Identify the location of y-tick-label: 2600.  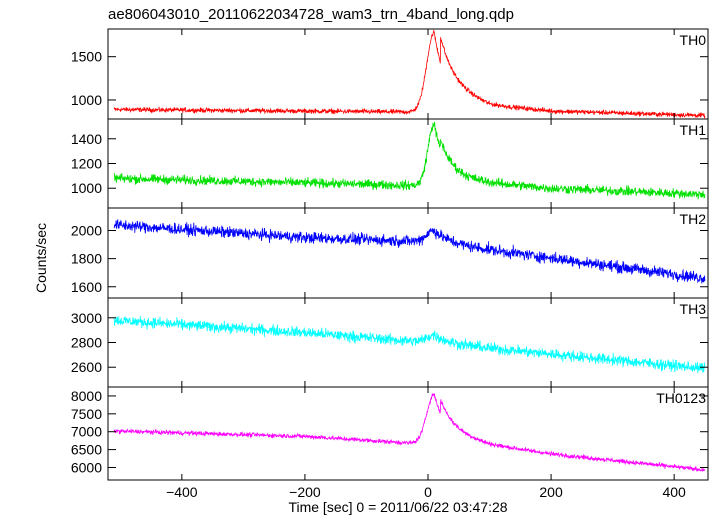
(86, 367).